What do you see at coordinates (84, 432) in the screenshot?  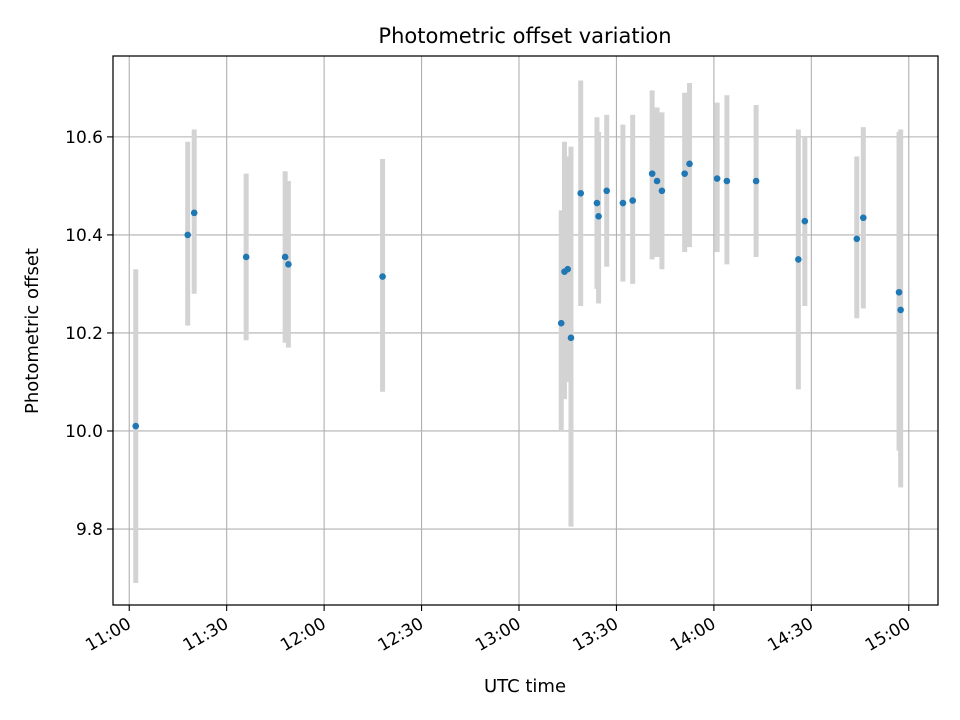 I see `y-tick-label: 10.0` at bounding box center [84, 432].